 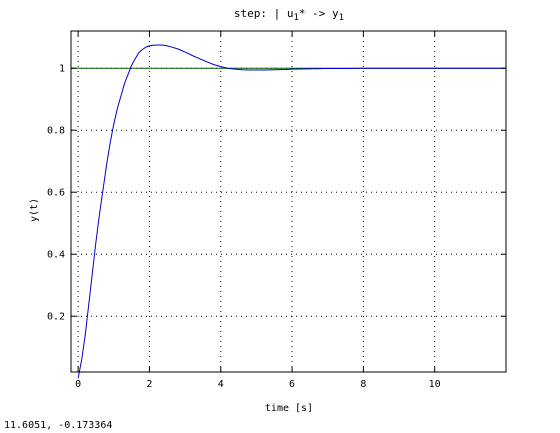 What do you see at coordinates (56, 193) in the screenshot?
I see `y-tick-label: 0.6` at bounding box center [56, 193].